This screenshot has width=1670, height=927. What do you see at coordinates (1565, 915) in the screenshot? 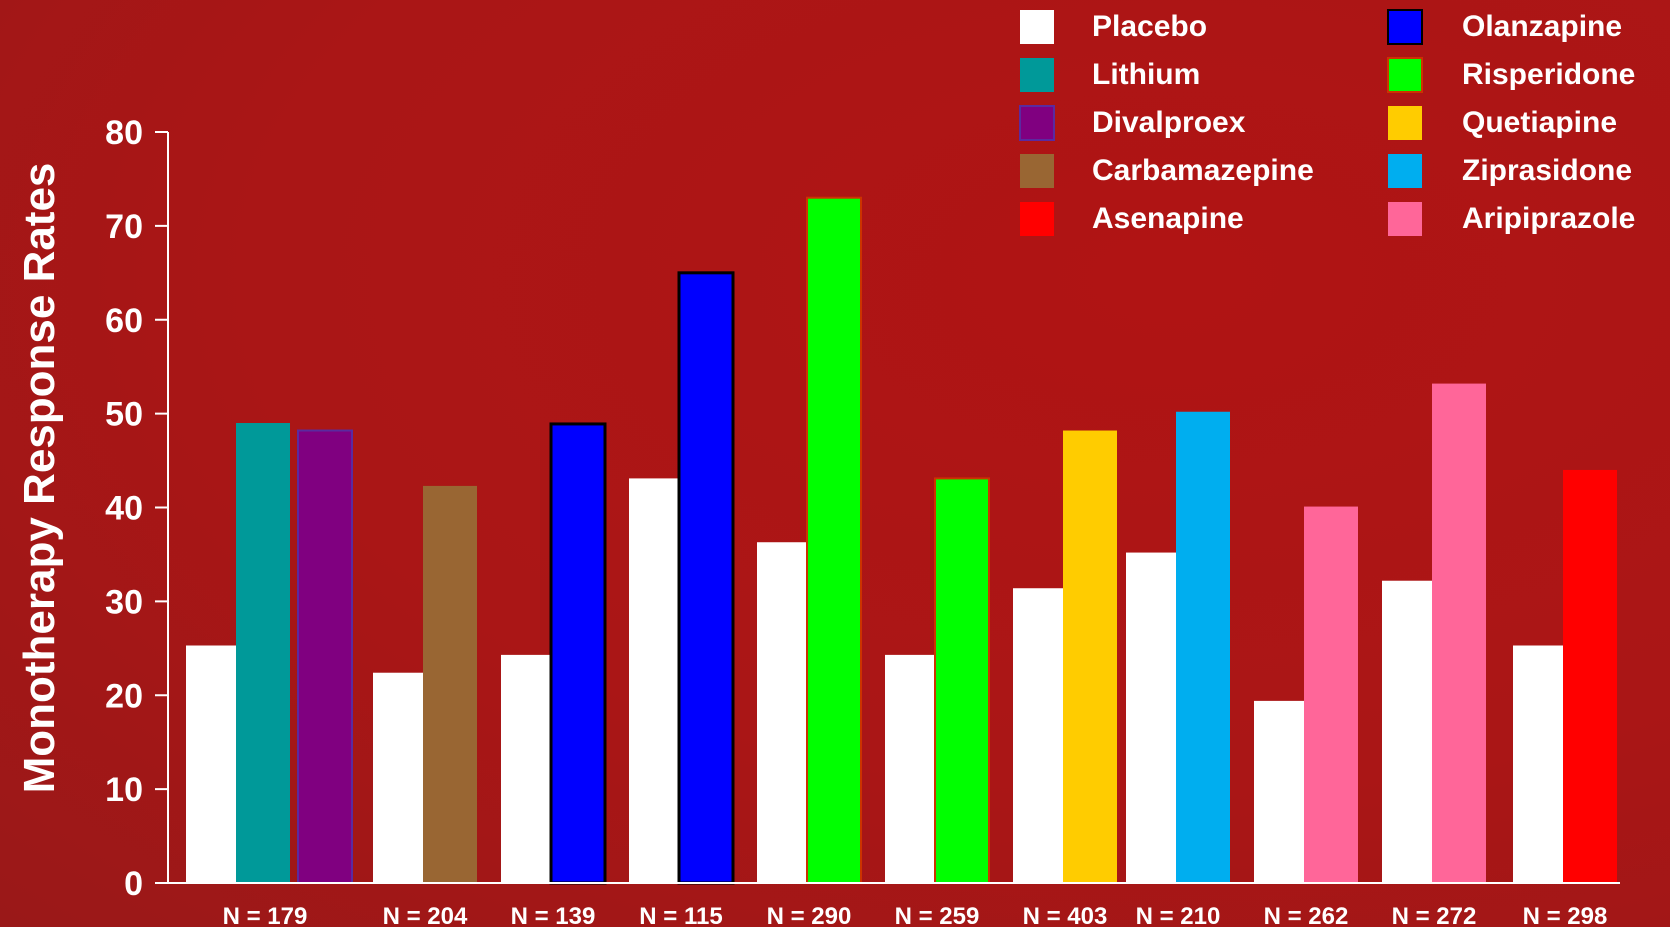
I see `x-category-label: N = 298` at bounding box center [1565, 915].